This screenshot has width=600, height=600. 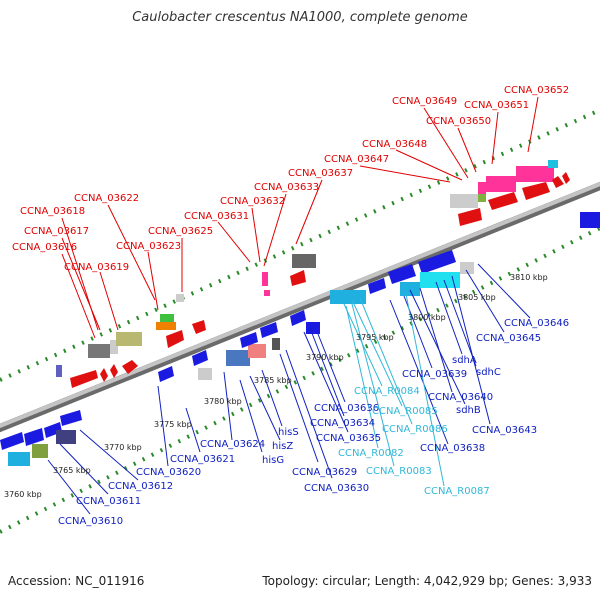 What do you see at coordinates (529, 277) in the screenshot?
I see `kbp-3810: 3810 kbp` at bounding box center [529, 277].